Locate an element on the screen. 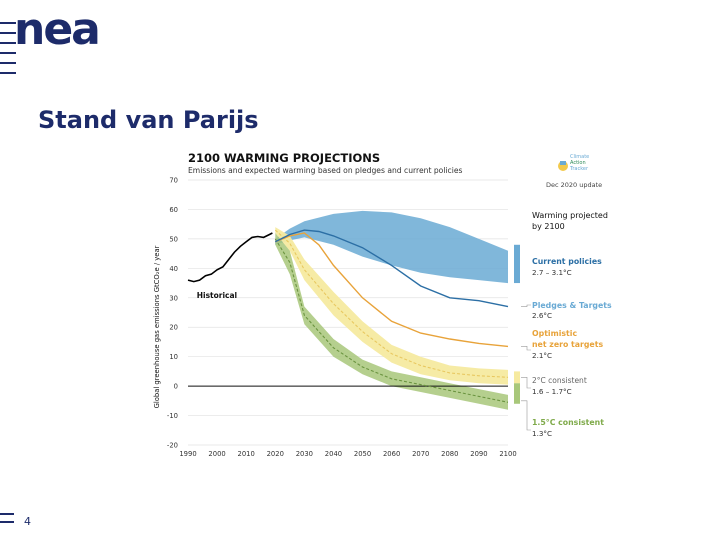 This screenshot has height=540, width=720. legend-connector-two-degree is located at coordinates (526, 382).